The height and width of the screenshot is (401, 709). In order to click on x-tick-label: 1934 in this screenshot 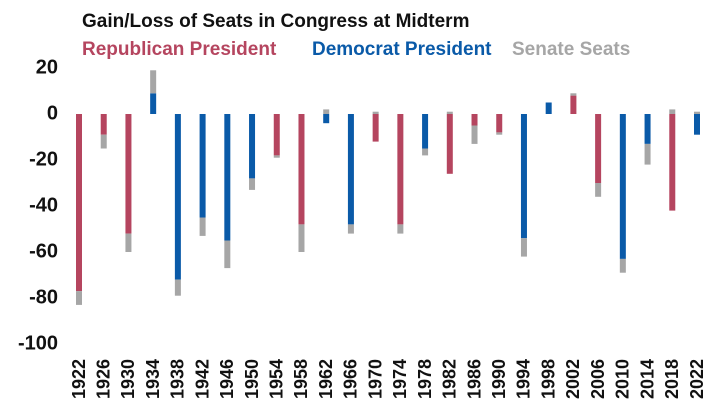, I will do `click(153, 379)`.